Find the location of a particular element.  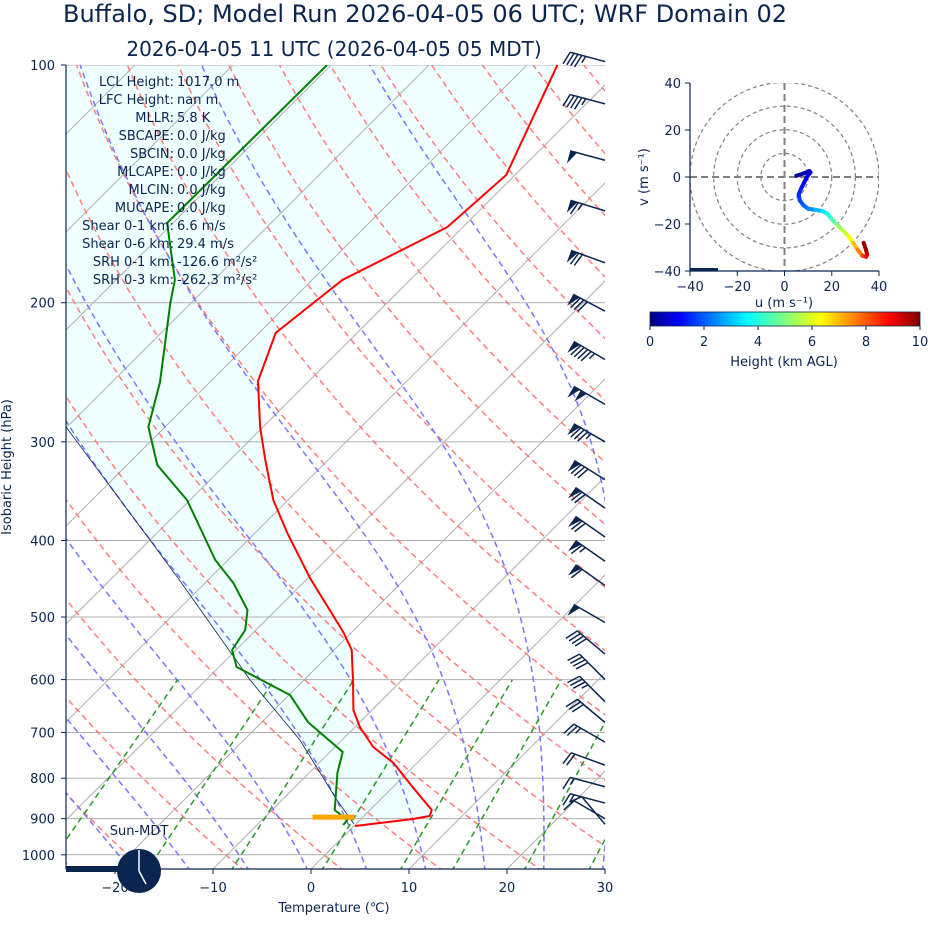

parcel-path-line is located at coordinates (210, 625).